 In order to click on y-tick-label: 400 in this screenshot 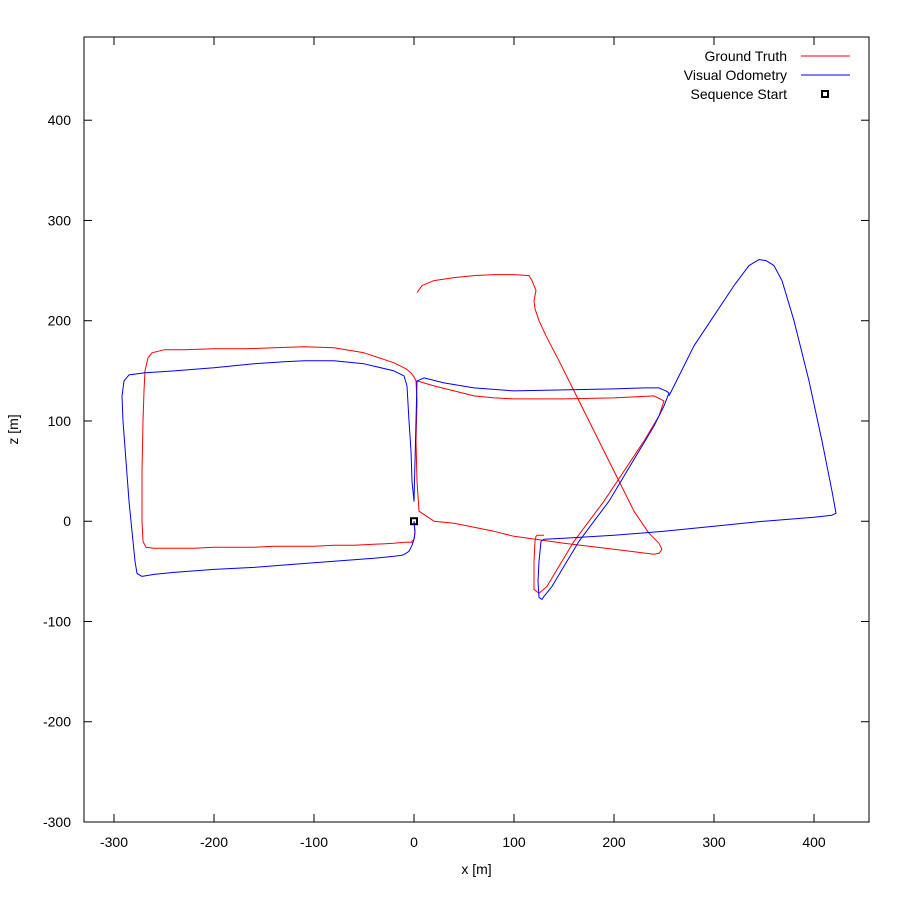, I will do `click(60, 120)`.